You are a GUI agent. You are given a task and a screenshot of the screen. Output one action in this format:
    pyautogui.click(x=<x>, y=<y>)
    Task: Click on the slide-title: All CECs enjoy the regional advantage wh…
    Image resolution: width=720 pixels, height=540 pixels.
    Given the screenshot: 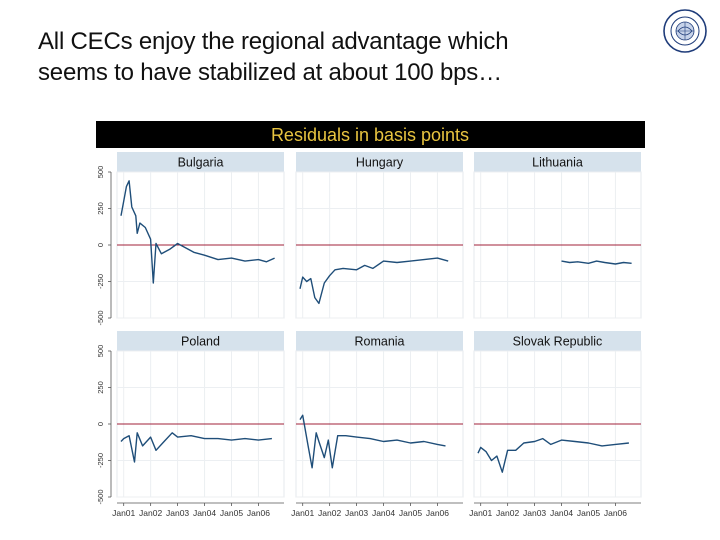 What is the action you would take?
    pyautogui.click(x=338, y=57)
    